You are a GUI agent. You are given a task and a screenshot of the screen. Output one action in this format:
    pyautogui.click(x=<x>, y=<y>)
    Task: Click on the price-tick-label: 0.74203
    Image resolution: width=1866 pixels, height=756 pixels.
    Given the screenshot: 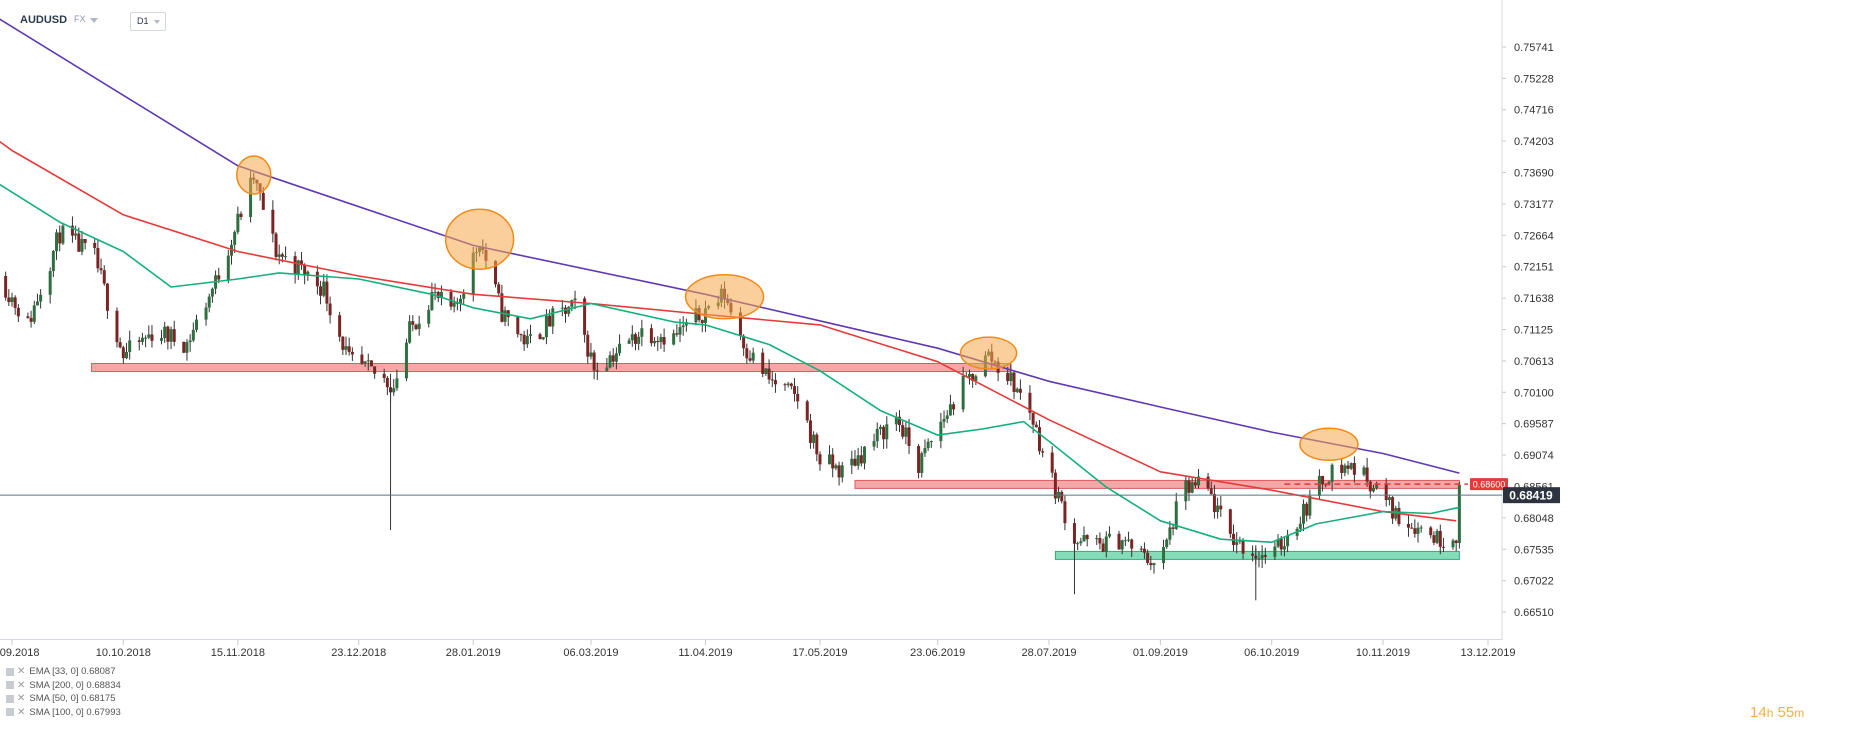 What is the action you would take?
    pyautogui.click(x=1534, y=142)
    